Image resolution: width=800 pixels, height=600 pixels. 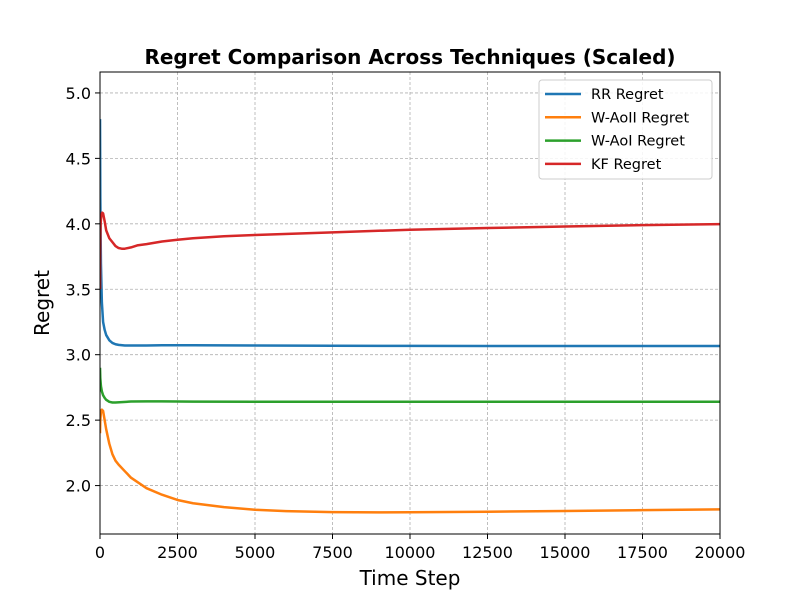 I want to click on x-axis-label: Time Step, so click(x=410, y=578).